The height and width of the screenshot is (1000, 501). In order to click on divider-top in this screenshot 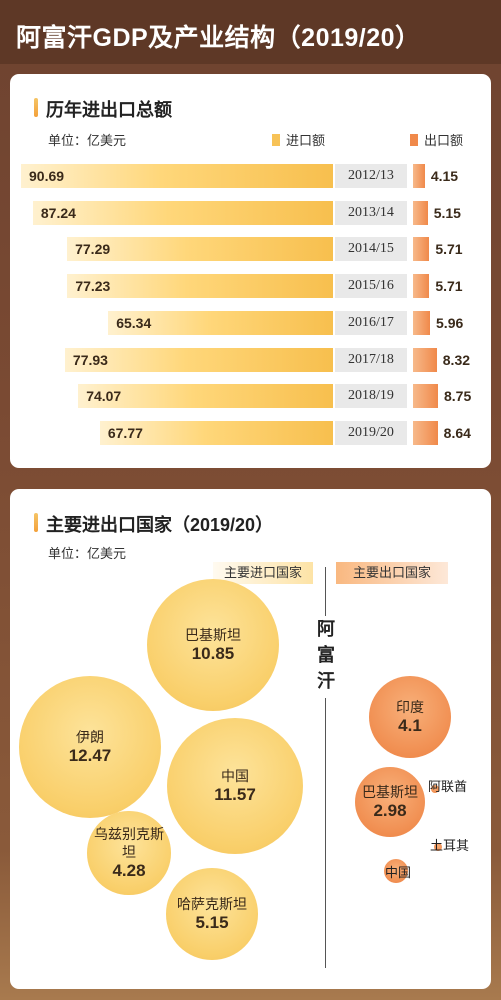, I will do `click(325, 592)`.